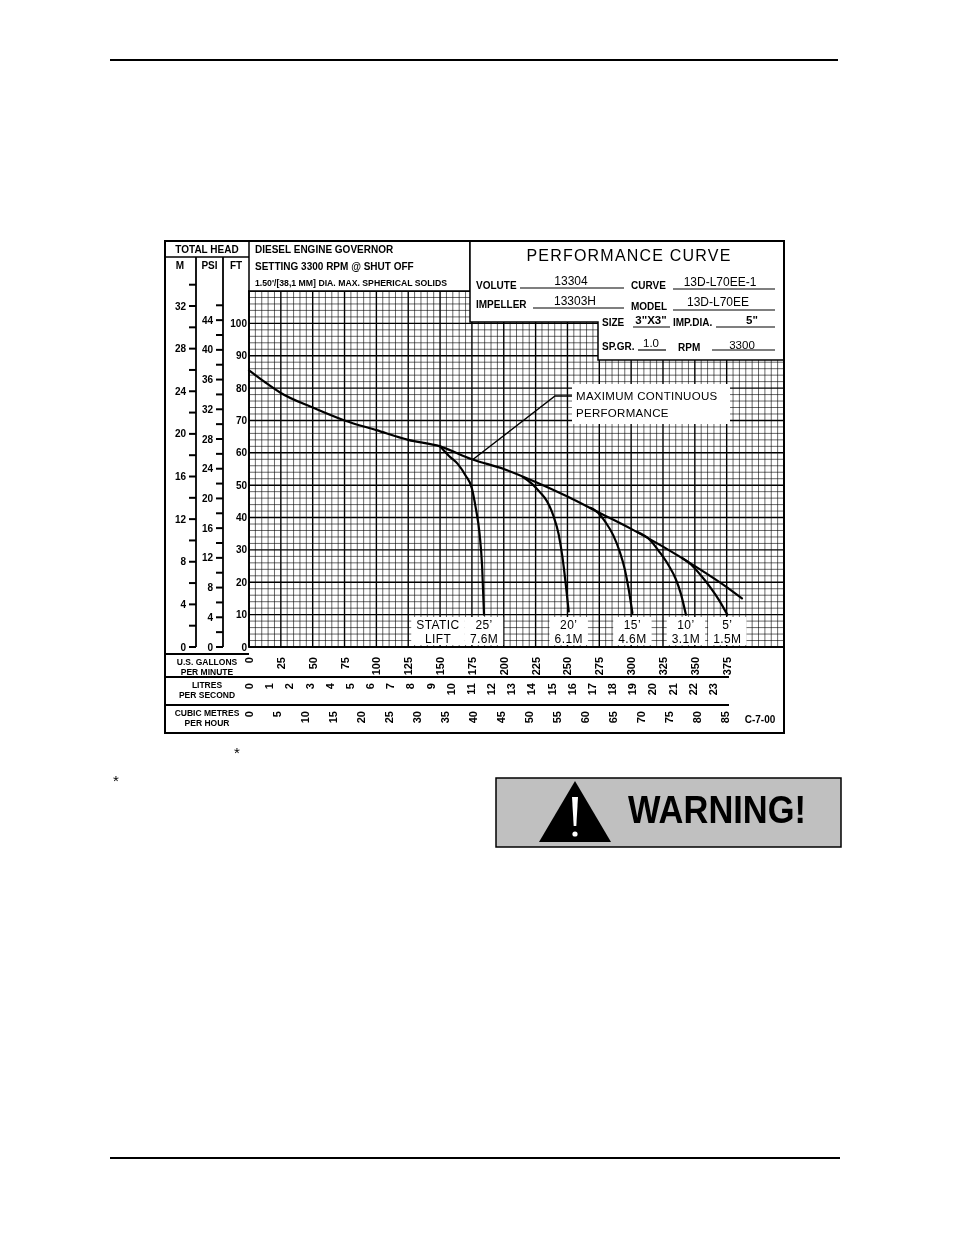 Image resolution: width=954 pixels, height=1235 pixels. Describe the element at coordinates (647, 404) in the screenshot. I see `annotation: MAXIMUM CONTINUOUS PERFORMANCE` at that location.